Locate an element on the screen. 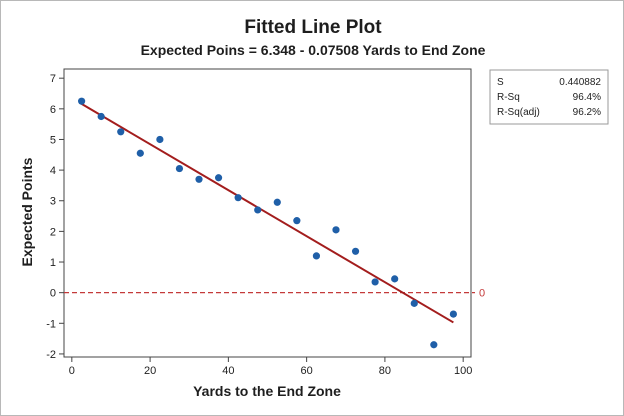  x-tick-label: 20 is located at coordinates (150, 371).